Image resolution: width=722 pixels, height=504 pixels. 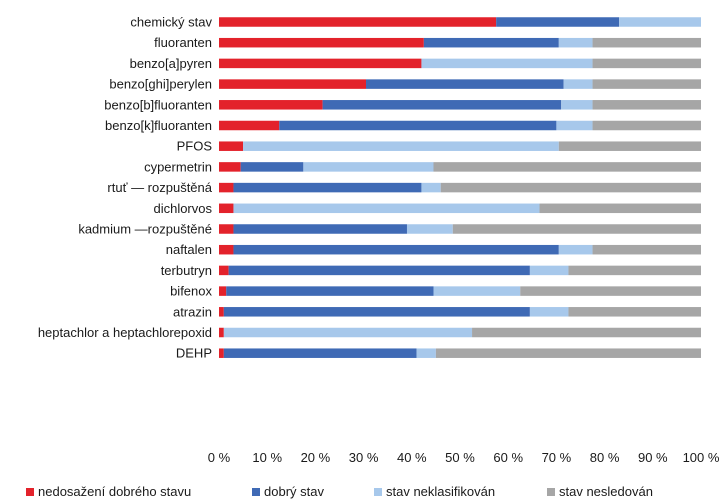 What do you see at coordinates (159, 187) in the screenshot?
I see `category-label: rtuť — rozpuštěná` at bounding box center [159, 187].